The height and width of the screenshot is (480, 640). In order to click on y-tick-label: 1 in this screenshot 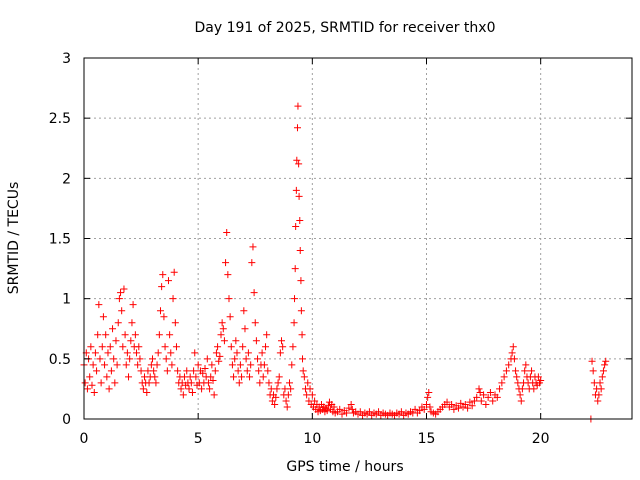, I will do `click(66, 300)`.